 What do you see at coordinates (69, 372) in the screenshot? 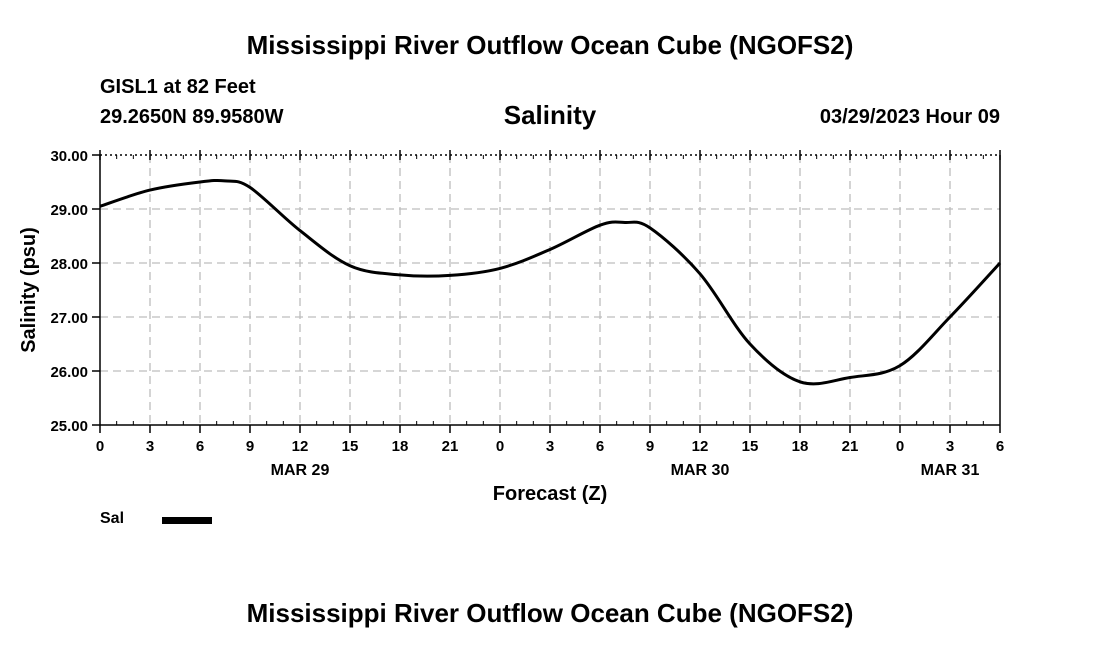
I see `y-tick-label: 26.00` at bounding box center [69, 372].